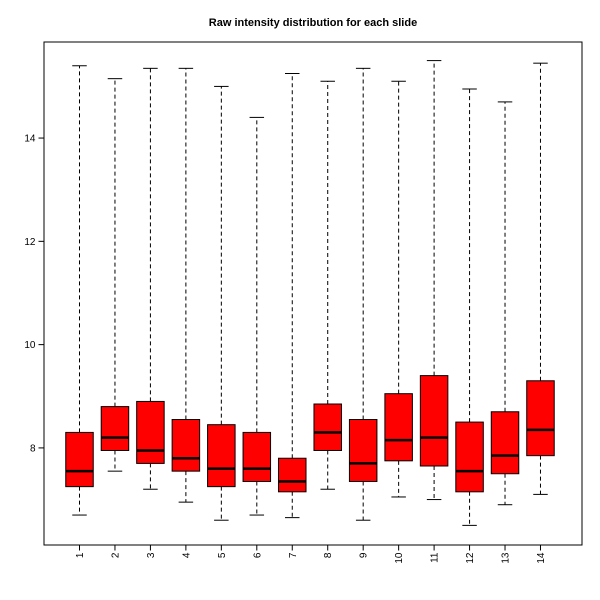  Describe the element at coordinates (363, 312) in the screenshot. I see `boxplot-slide-9: 9` at that location.